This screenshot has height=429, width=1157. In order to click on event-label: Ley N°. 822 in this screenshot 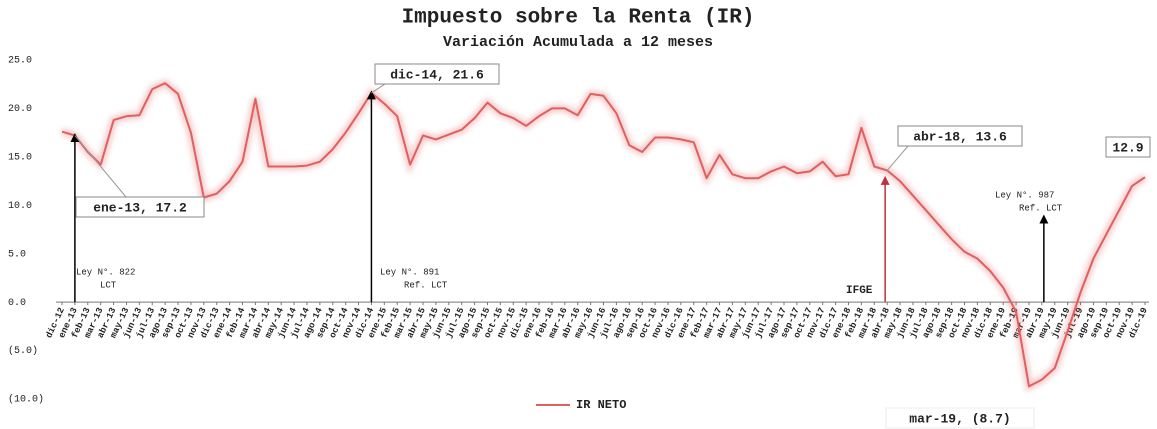, I will do `click(105, 272)`.